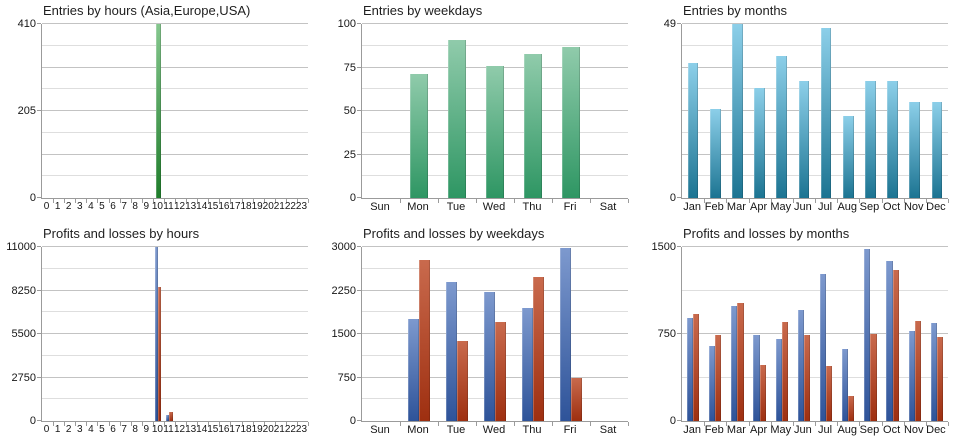 The image size is (960, 446). Describe the element at coordinates (759, 142) in the screenshot. I see `bar-Apr` at that location.